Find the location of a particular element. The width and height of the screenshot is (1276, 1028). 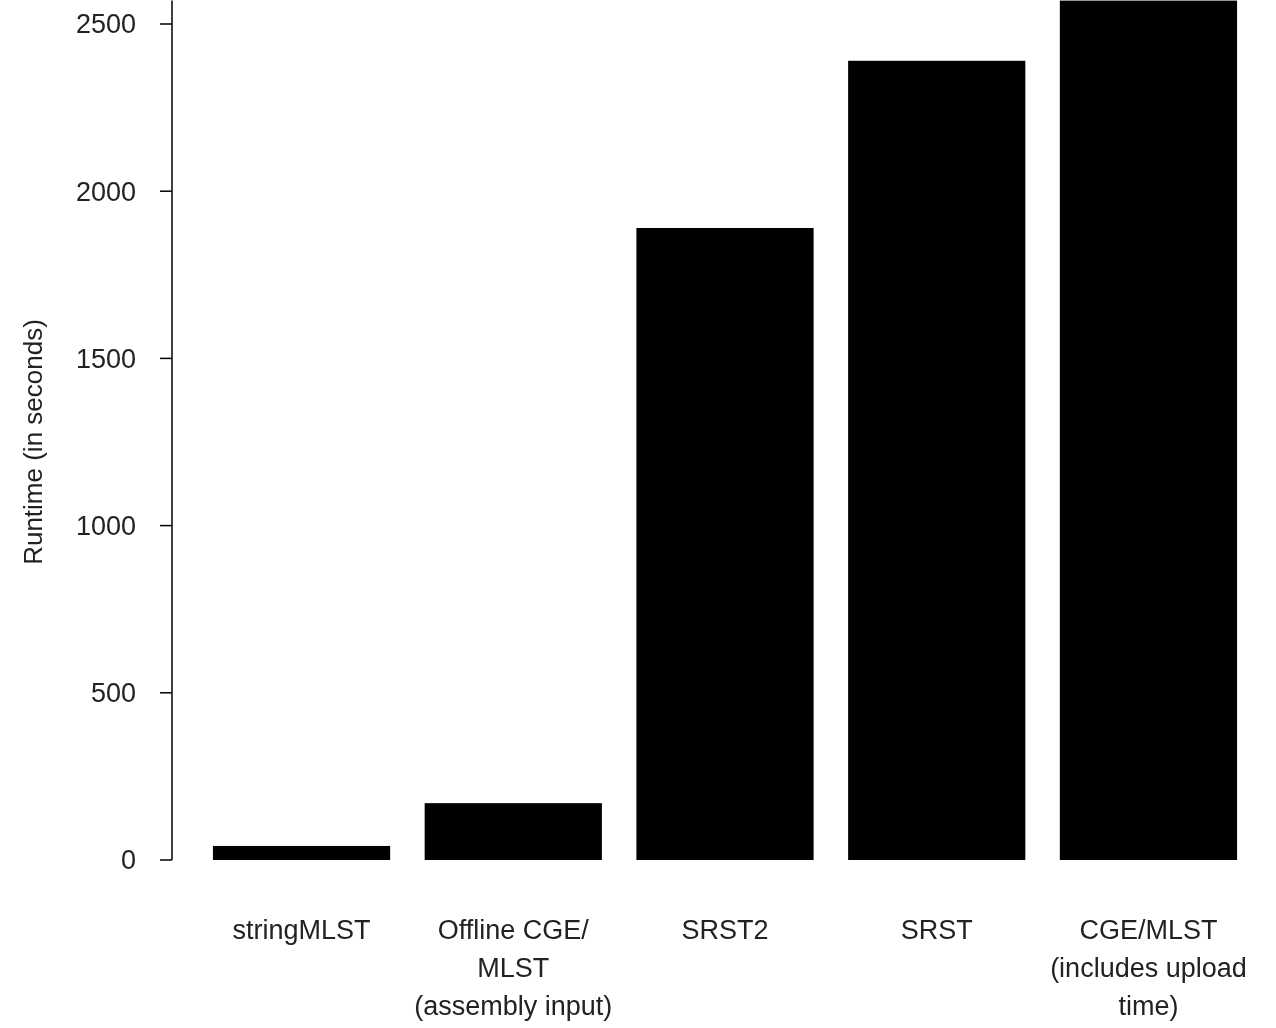

x-tick-label: Offline CGE/ MLST (assembly input) is located at coordinates (513, 968).